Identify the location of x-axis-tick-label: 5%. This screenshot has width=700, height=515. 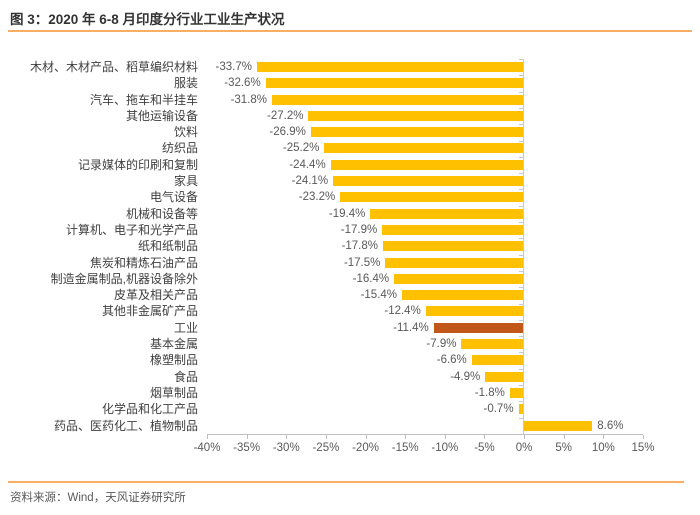
(564, 448).